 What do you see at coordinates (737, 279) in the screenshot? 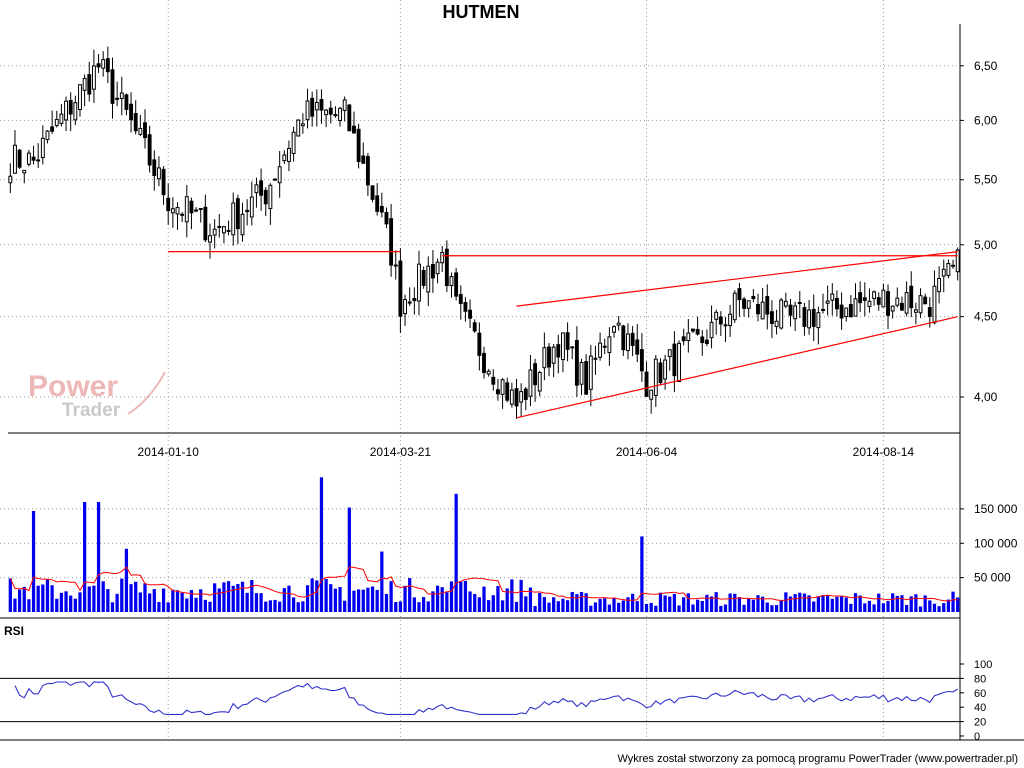
I see `trendline` at bounding box center [737, 279].